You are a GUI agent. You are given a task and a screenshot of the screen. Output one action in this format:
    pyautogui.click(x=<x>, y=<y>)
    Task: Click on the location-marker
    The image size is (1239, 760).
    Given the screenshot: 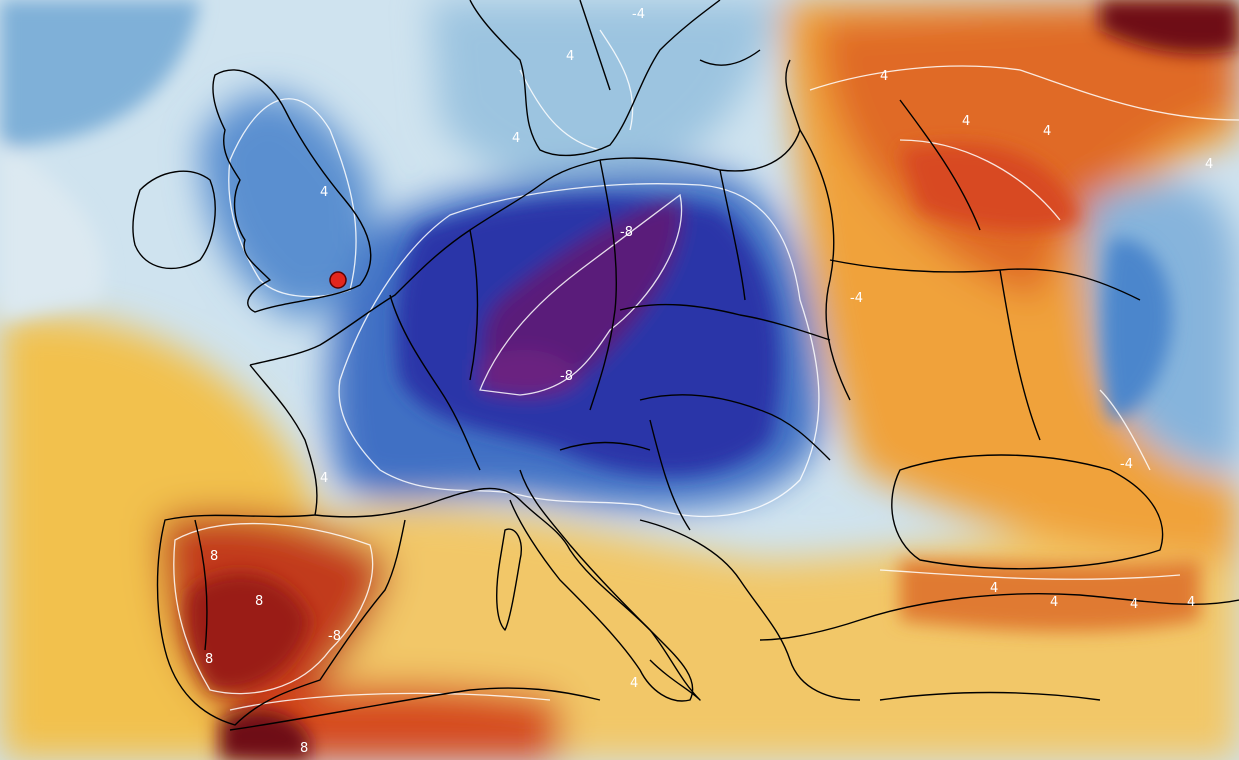 What is the action you would take?
    pyautogui.click(x=338, y=280)
    